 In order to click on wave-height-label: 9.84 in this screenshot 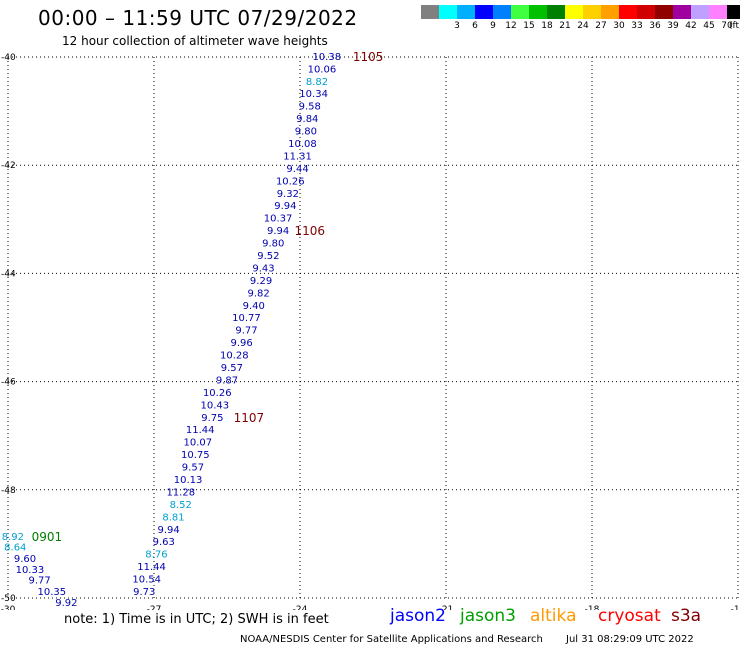, I will do `click(307, 119)`.